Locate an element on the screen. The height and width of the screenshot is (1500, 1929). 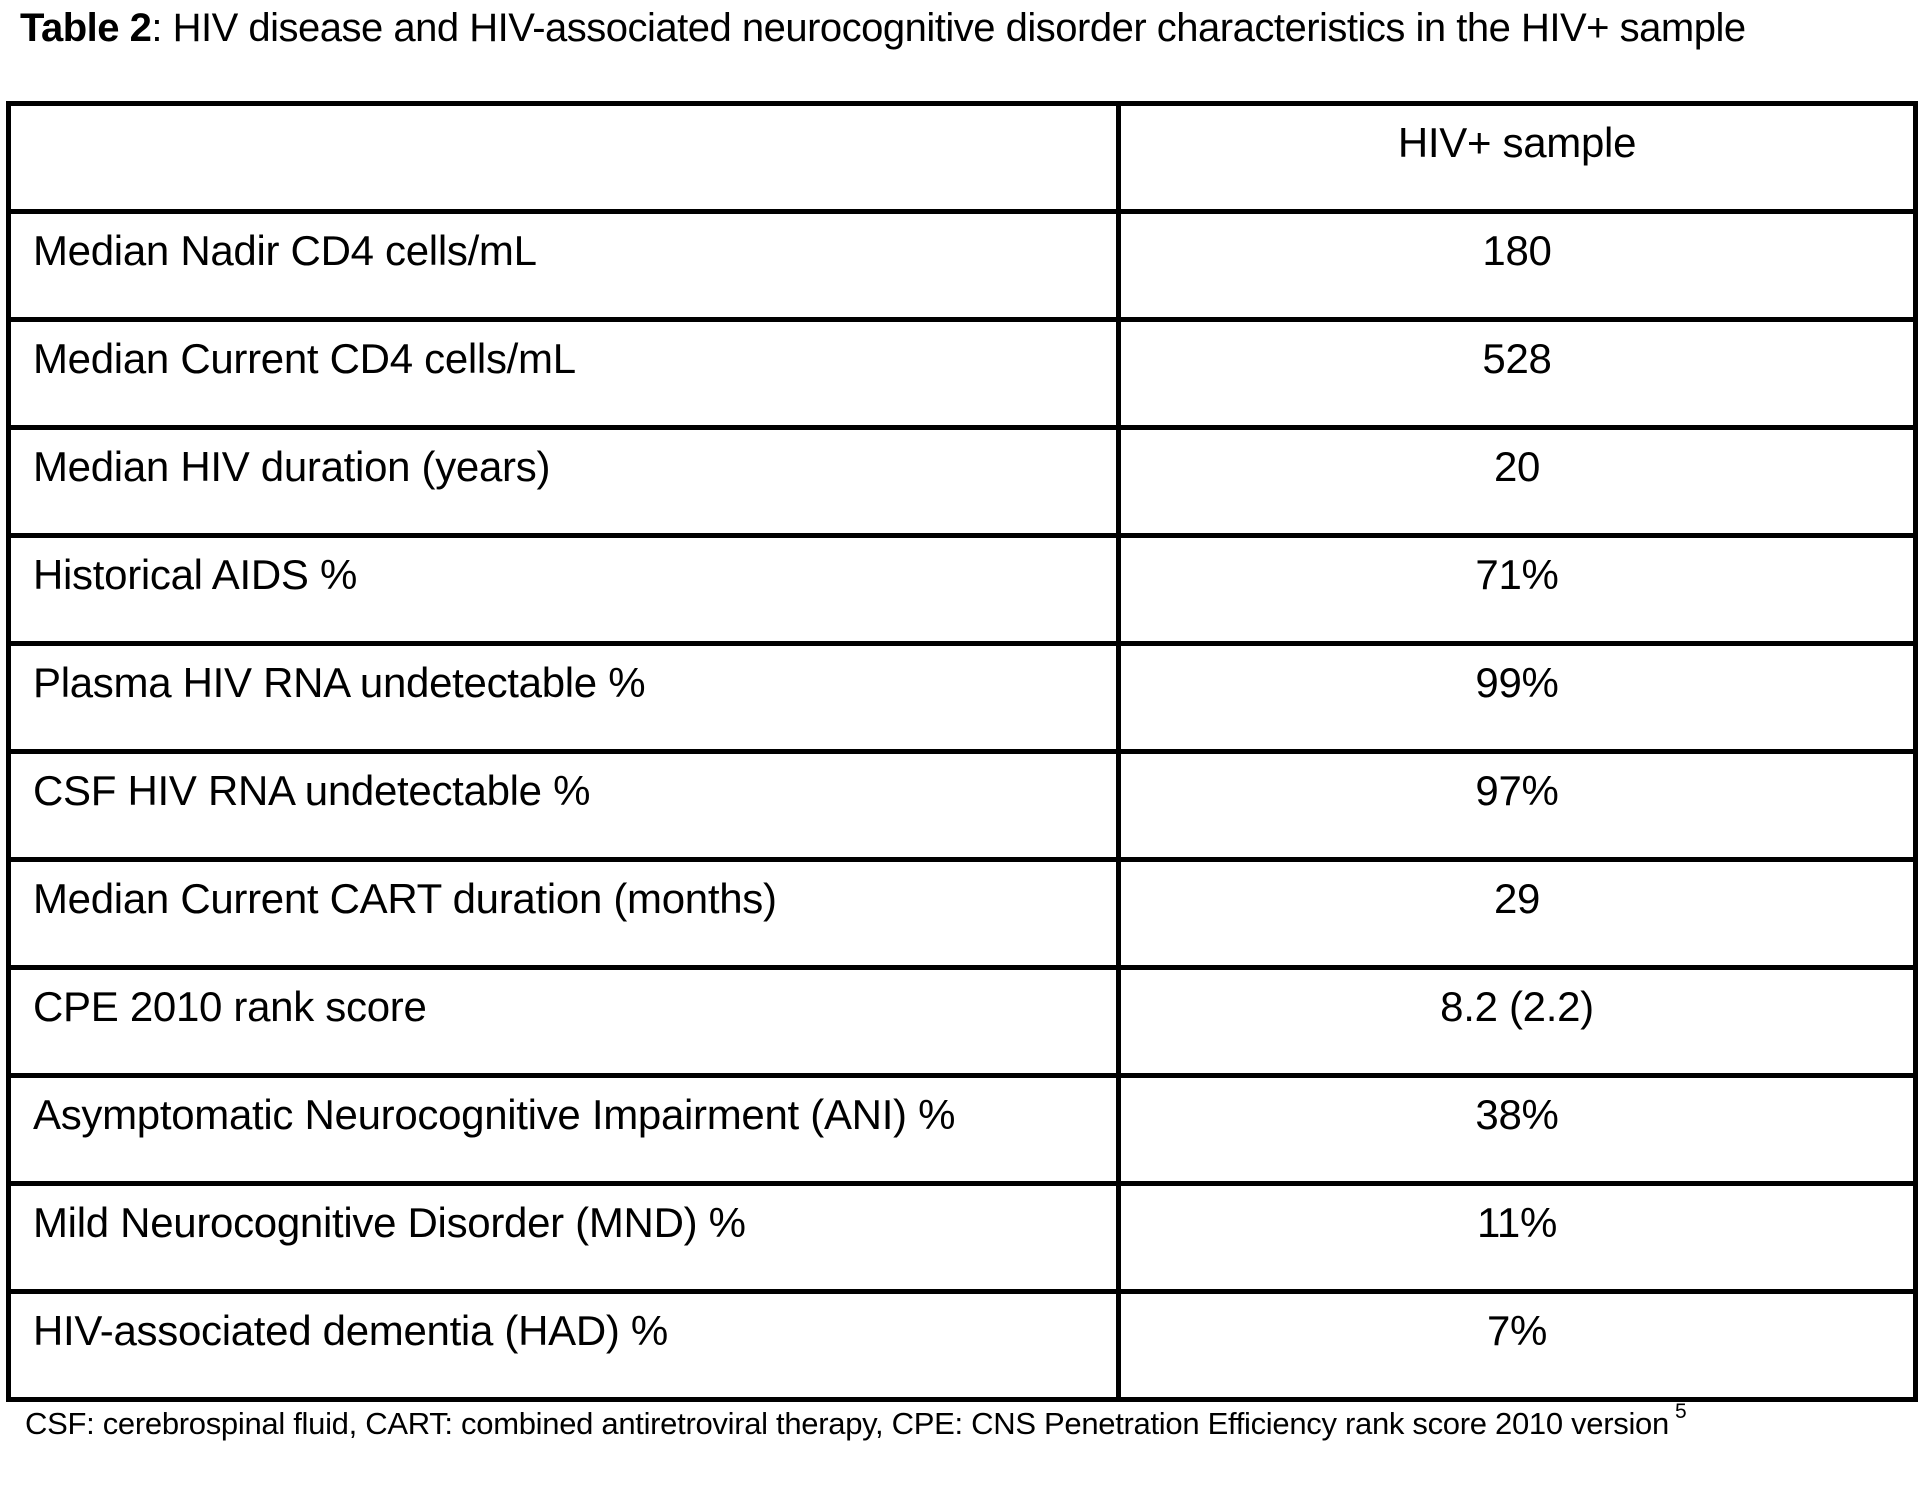
table-row: Plasma HIV RNA undetectable % 99% is located at coordinates (962, 697).